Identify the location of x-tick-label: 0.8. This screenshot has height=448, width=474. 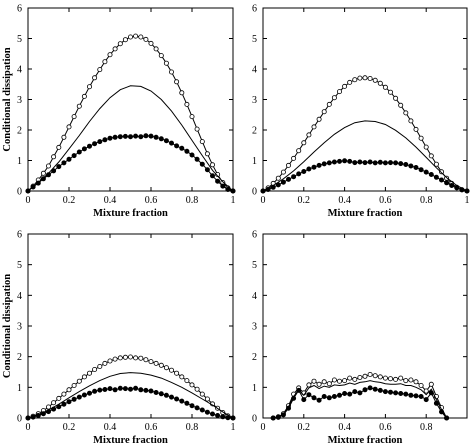
(426, 200).